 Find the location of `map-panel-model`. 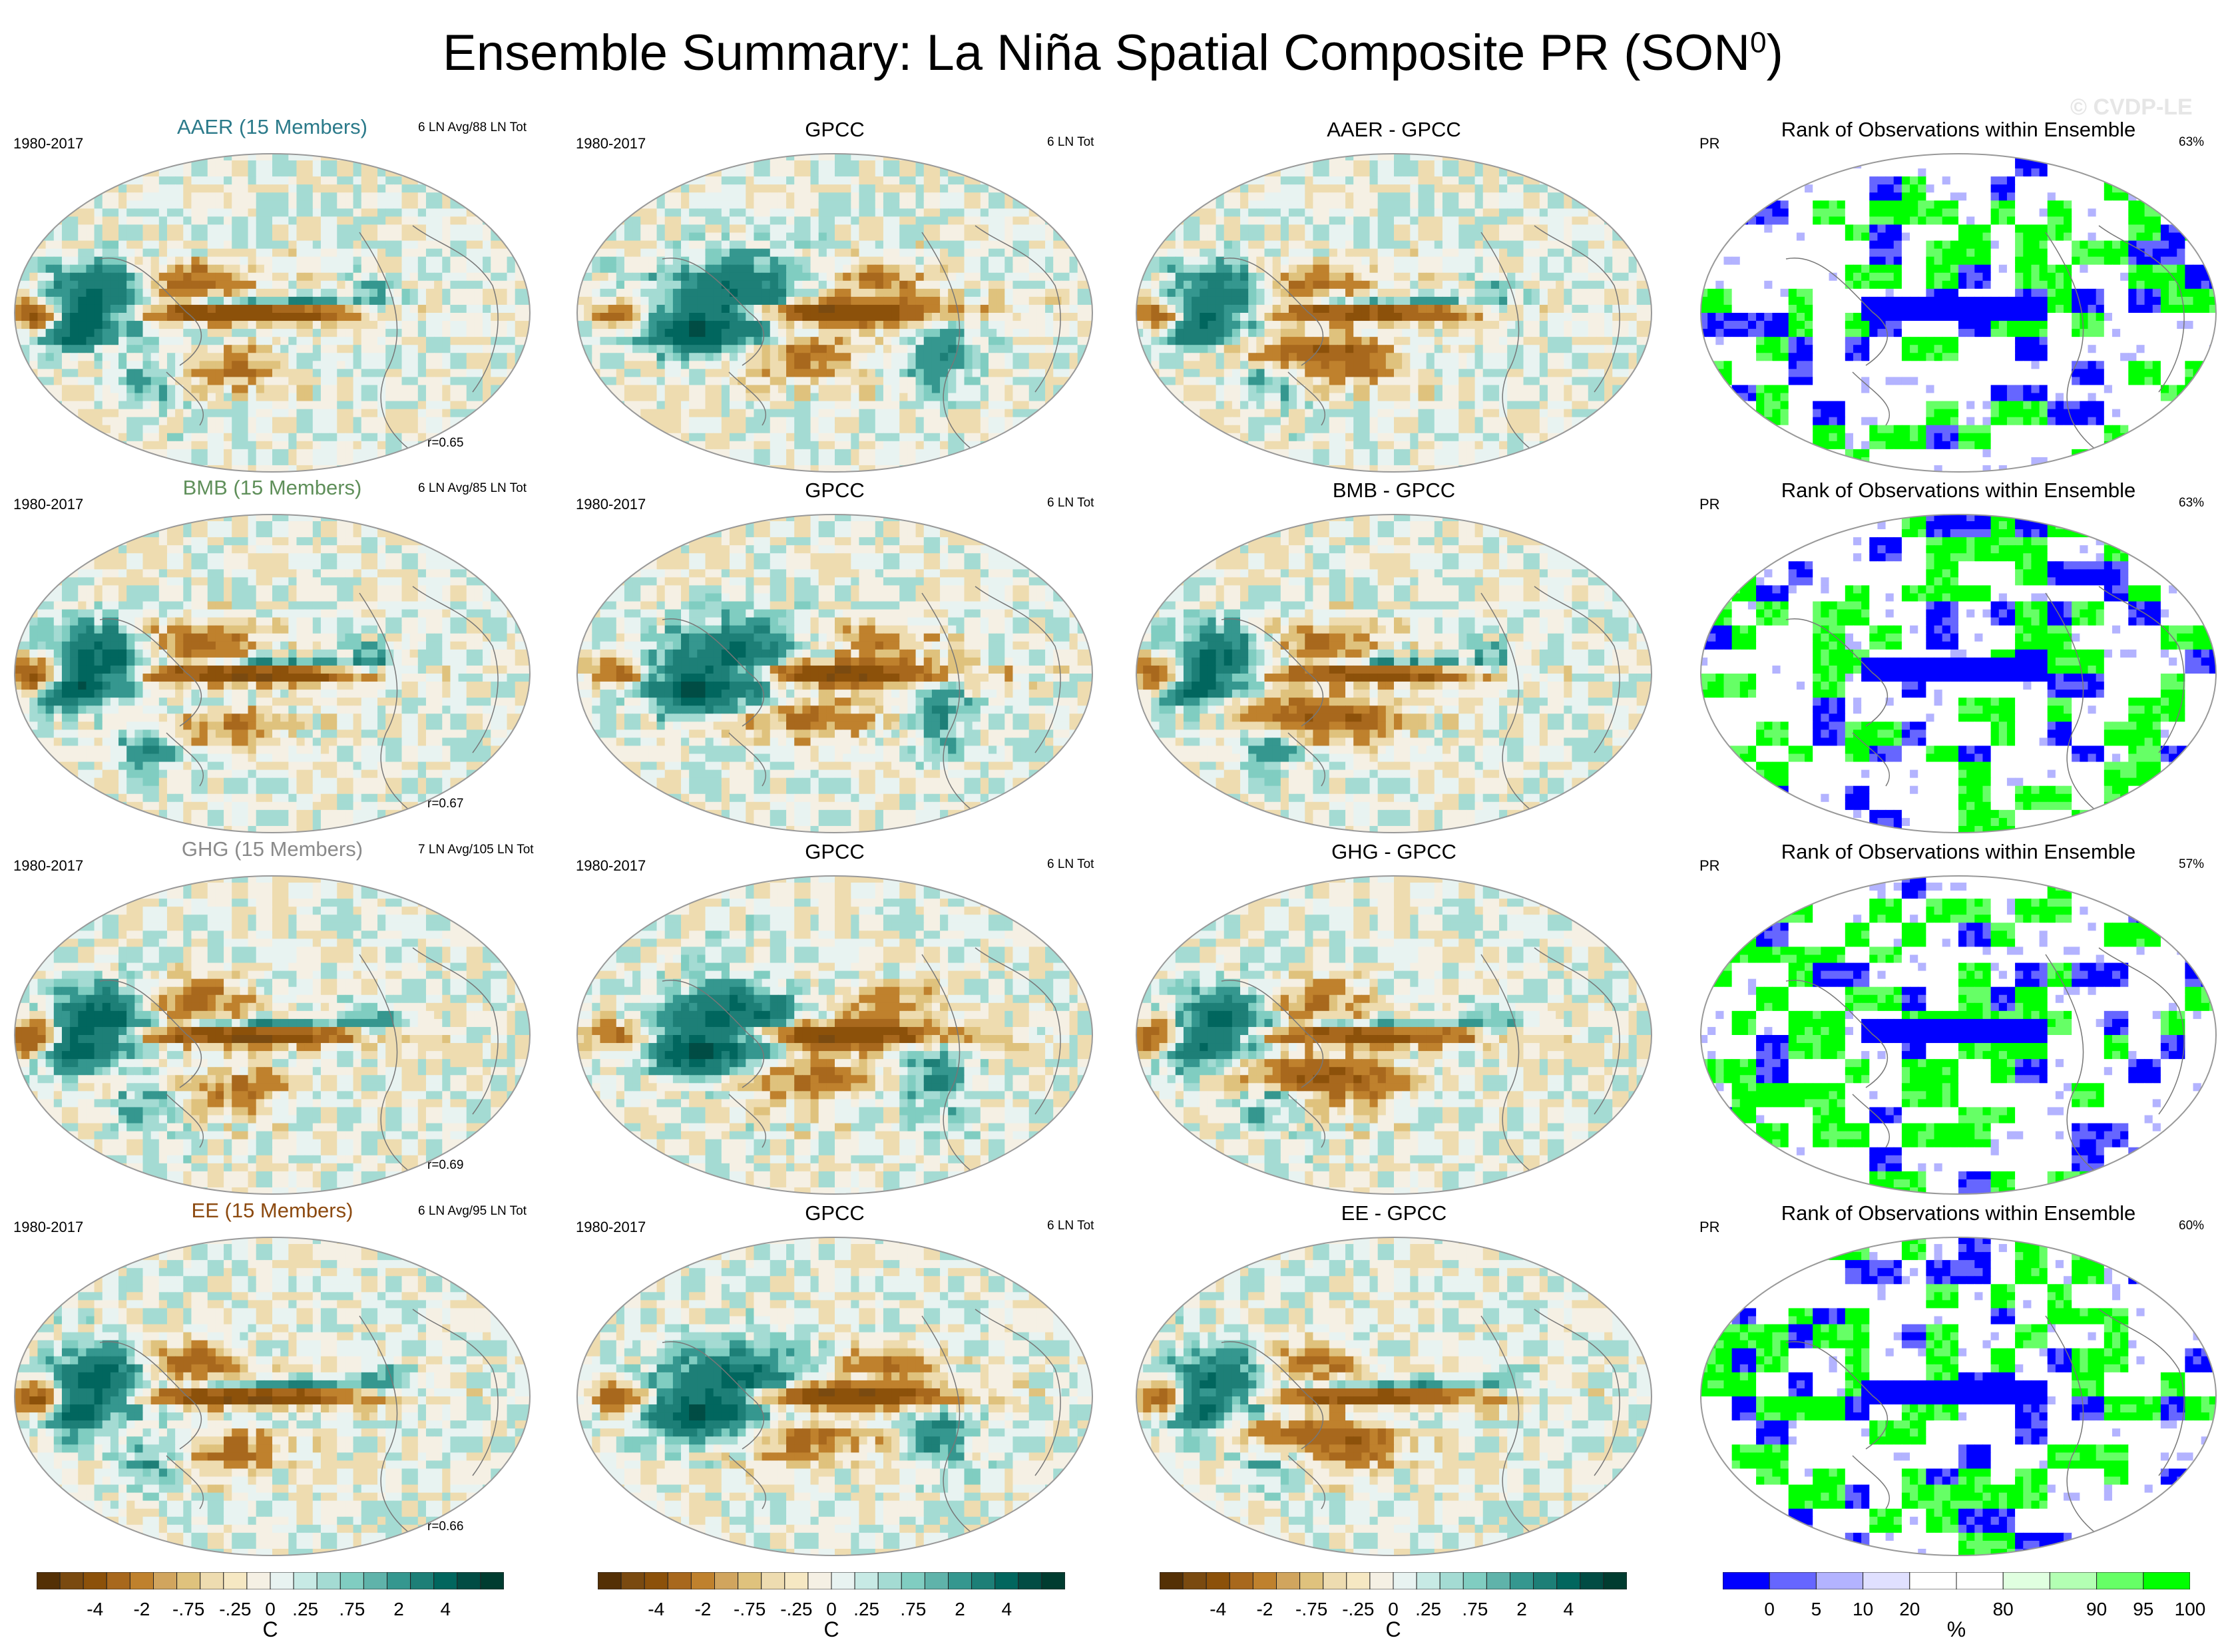

map-panel-model is located at coordinates (272, 1035).